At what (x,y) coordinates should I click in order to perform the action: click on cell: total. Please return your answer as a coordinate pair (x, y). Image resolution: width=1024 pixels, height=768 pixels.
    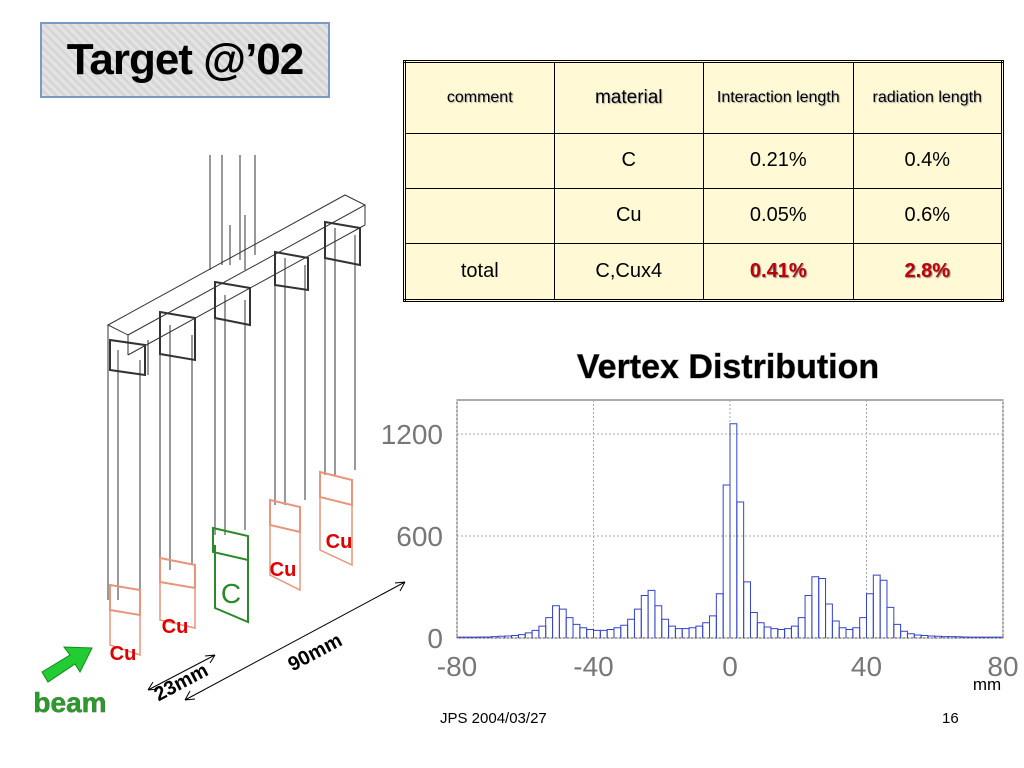
    Looking at the image, I should click on (479, 272).